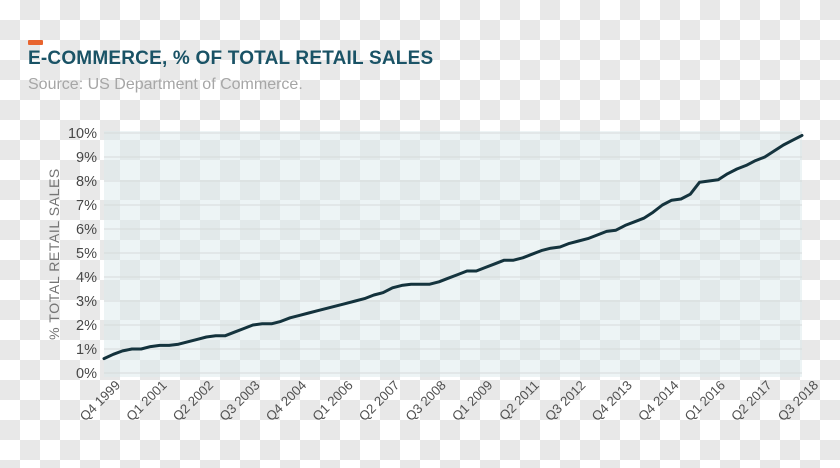 The height and width of the screenshot is (468, 840). What do you see at coordinates (612, 401) in the screenshot?
I see `x-tick-label: Q4 2013` at bounding box center [612, 401].